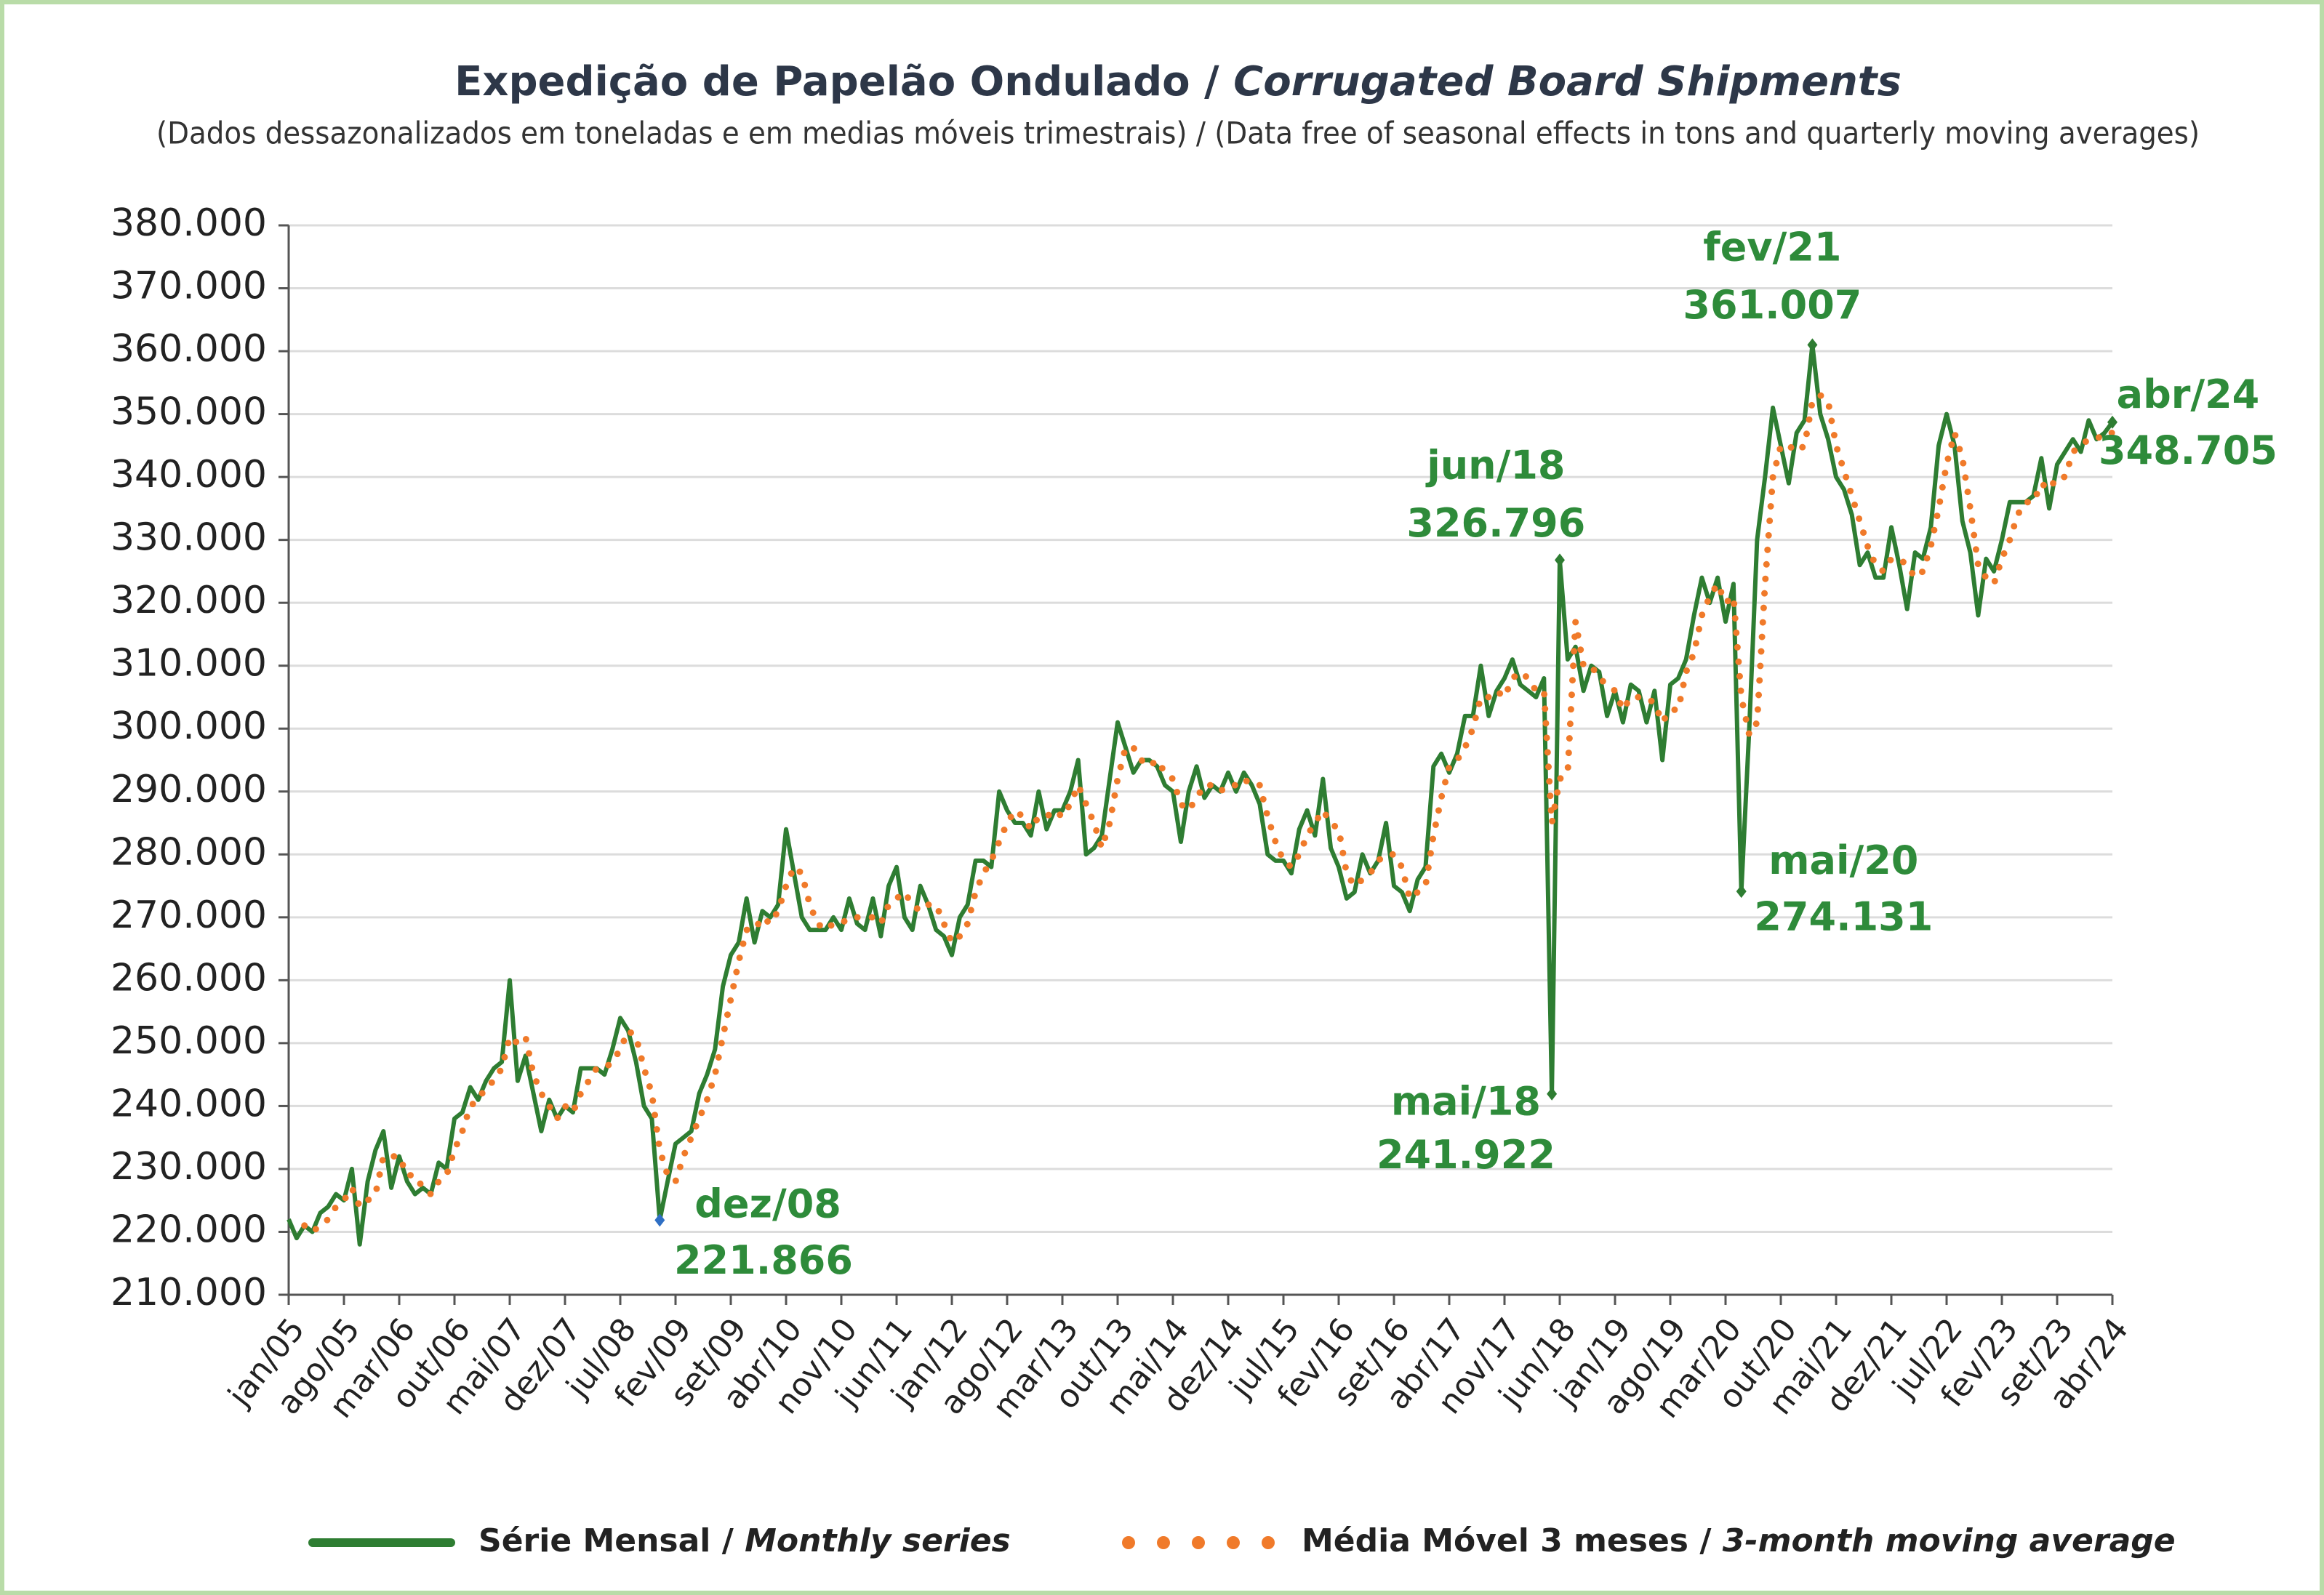  I want to click on legend-label: Série Mensal / Monthly series, so click(744, 1540).